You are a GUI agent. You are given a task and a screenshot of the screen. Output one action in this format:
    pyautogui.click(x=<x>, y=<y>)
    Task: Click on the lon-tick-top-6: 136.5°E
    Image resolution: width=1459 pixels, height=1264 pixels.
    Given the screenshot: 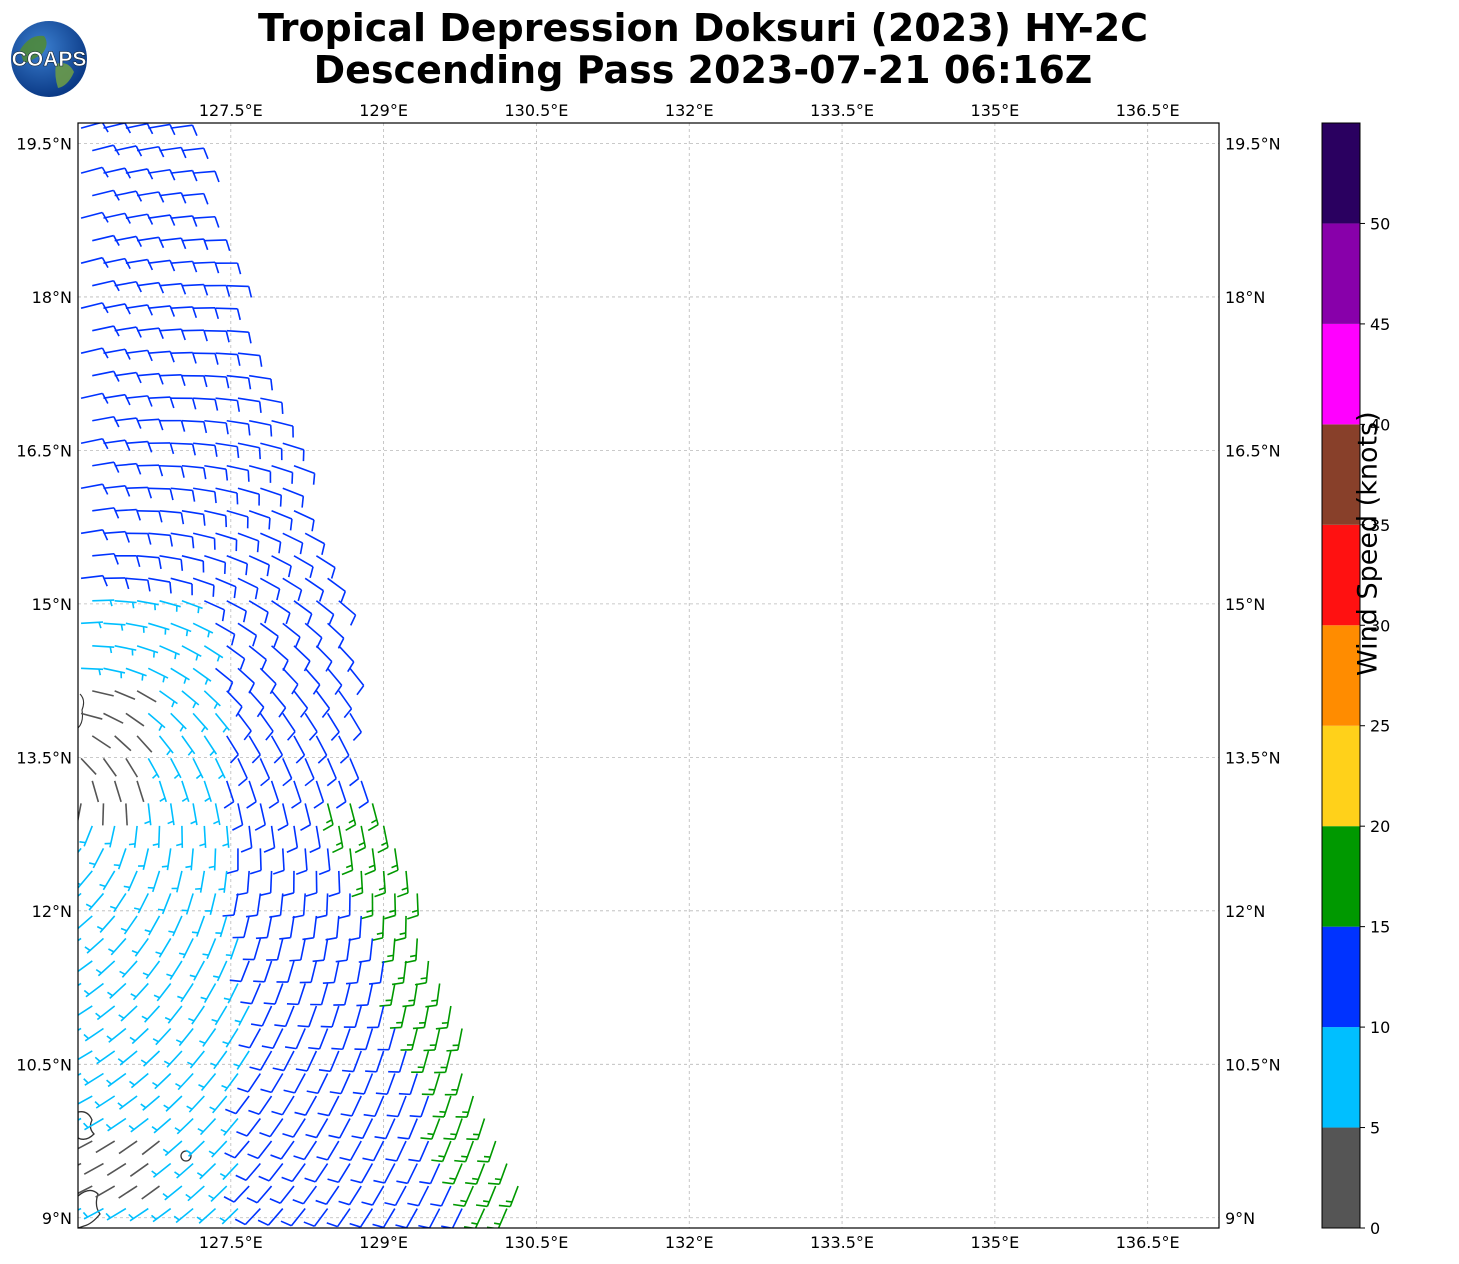 What is the action you would take?
    pyautogui.click(x=1148, y=110)
    